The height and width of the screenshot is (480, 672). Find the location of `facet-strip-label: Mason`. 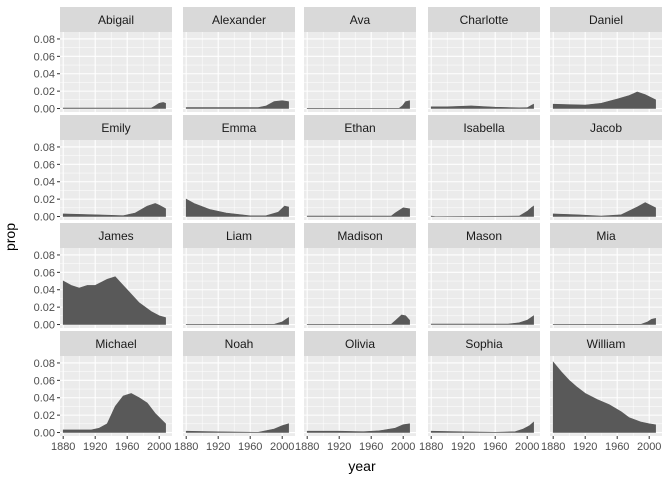

facet-strip-label: Mason is located at coordinates (484, 236).